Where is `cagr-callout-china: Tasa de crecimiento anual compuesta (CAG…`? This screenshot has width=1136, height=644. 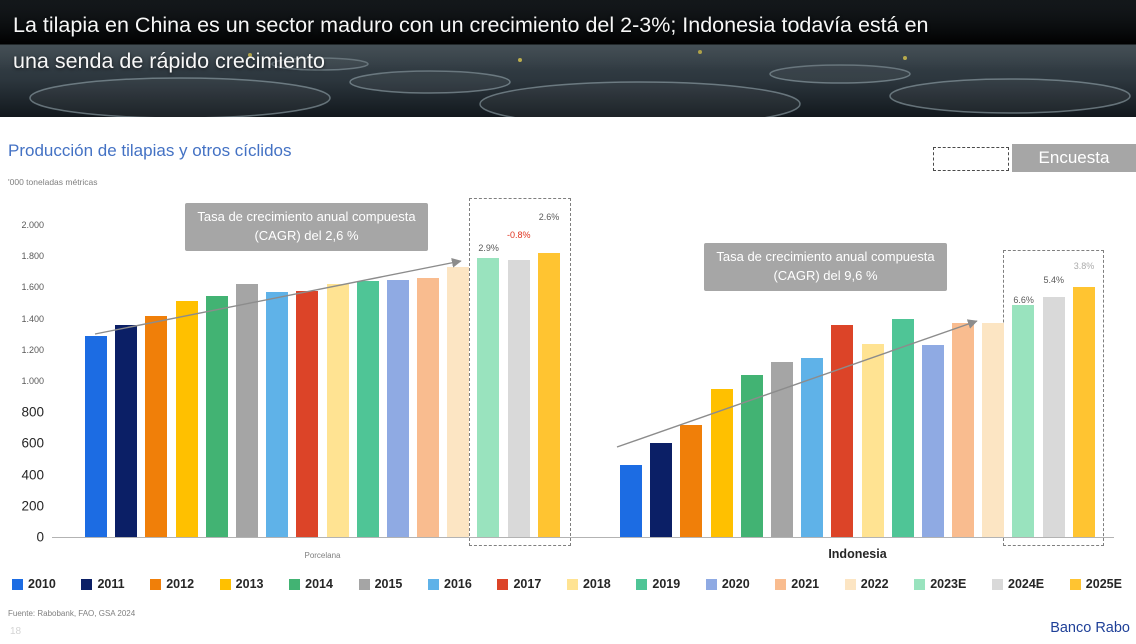 cagr-callout-china: Tasa de crecimiento anual compuesta (CAG… is located at coordinates (306, 227).